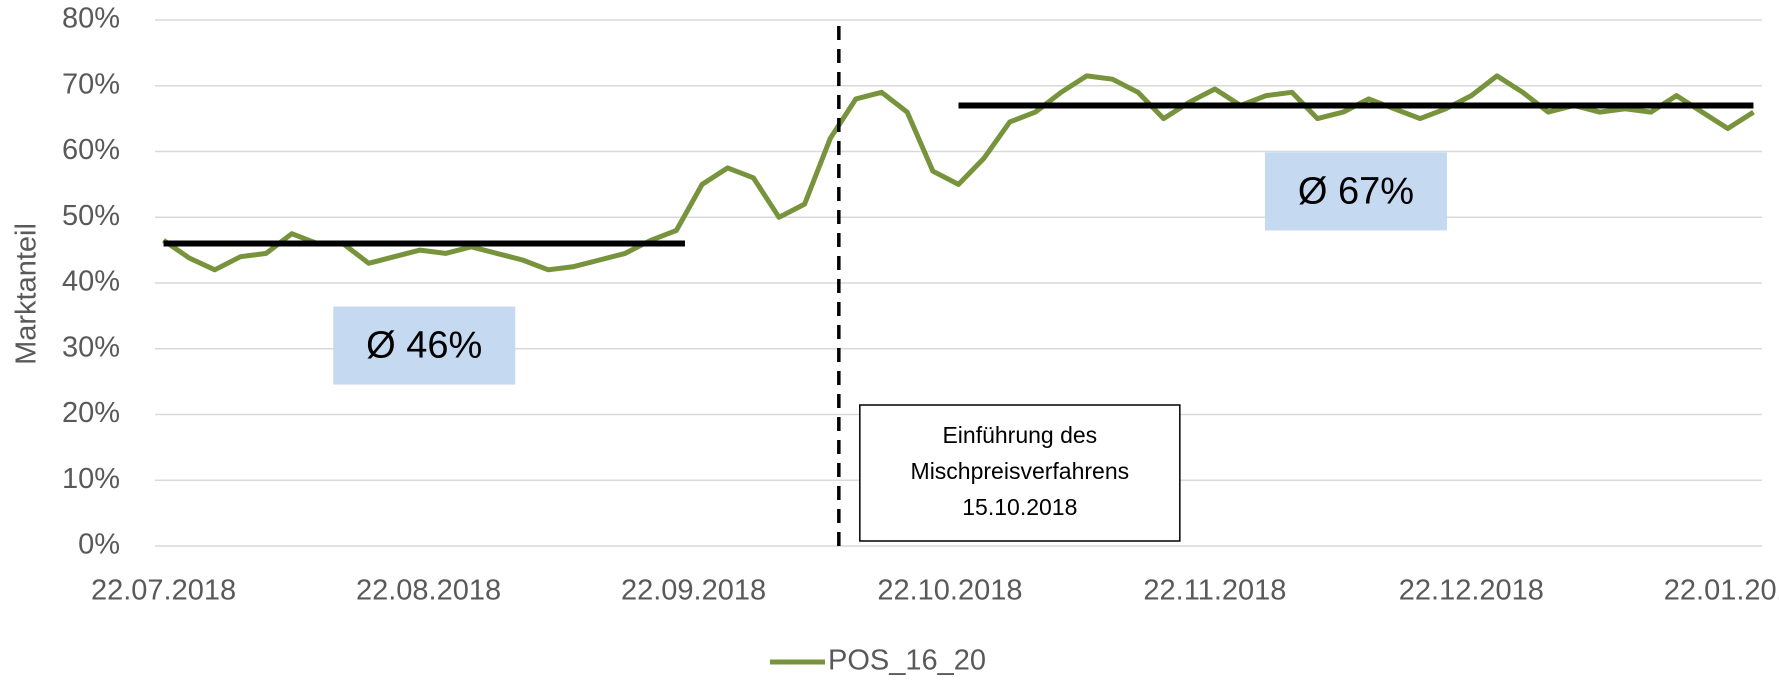  What do you see at coordinates (1019, 507) in the screenshot?
I see `event-text: 15.10.2018` at bounding box center [1019, 507].